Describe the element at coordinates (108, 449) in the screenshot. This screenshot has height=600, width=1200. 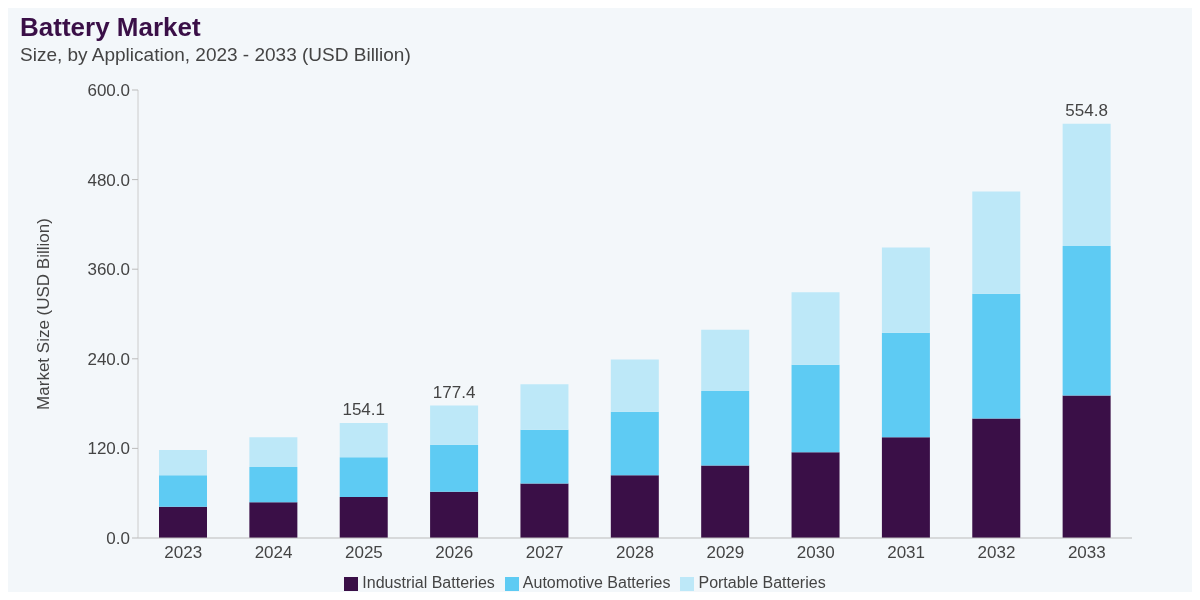
I see `y-tick-label: 120.0` at that location.